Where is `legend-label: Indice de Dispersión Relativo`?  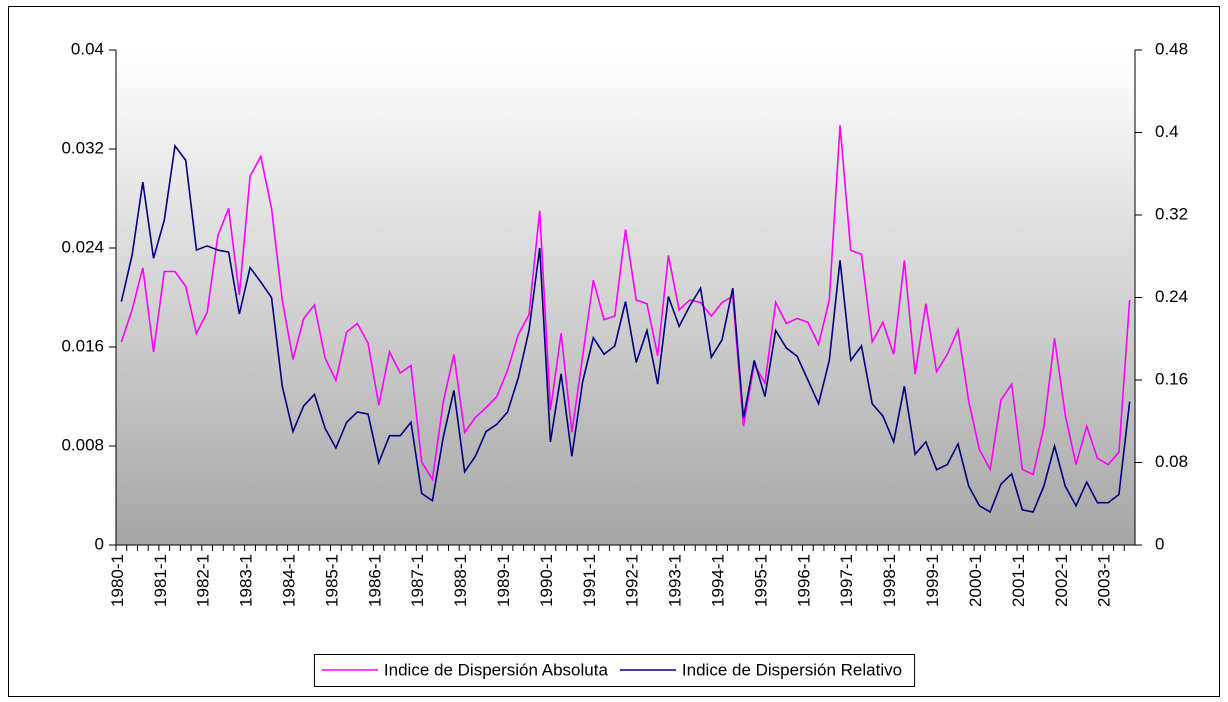 legend-label: Indice de Dispersión Relativo is located at coordinates (792, 669).